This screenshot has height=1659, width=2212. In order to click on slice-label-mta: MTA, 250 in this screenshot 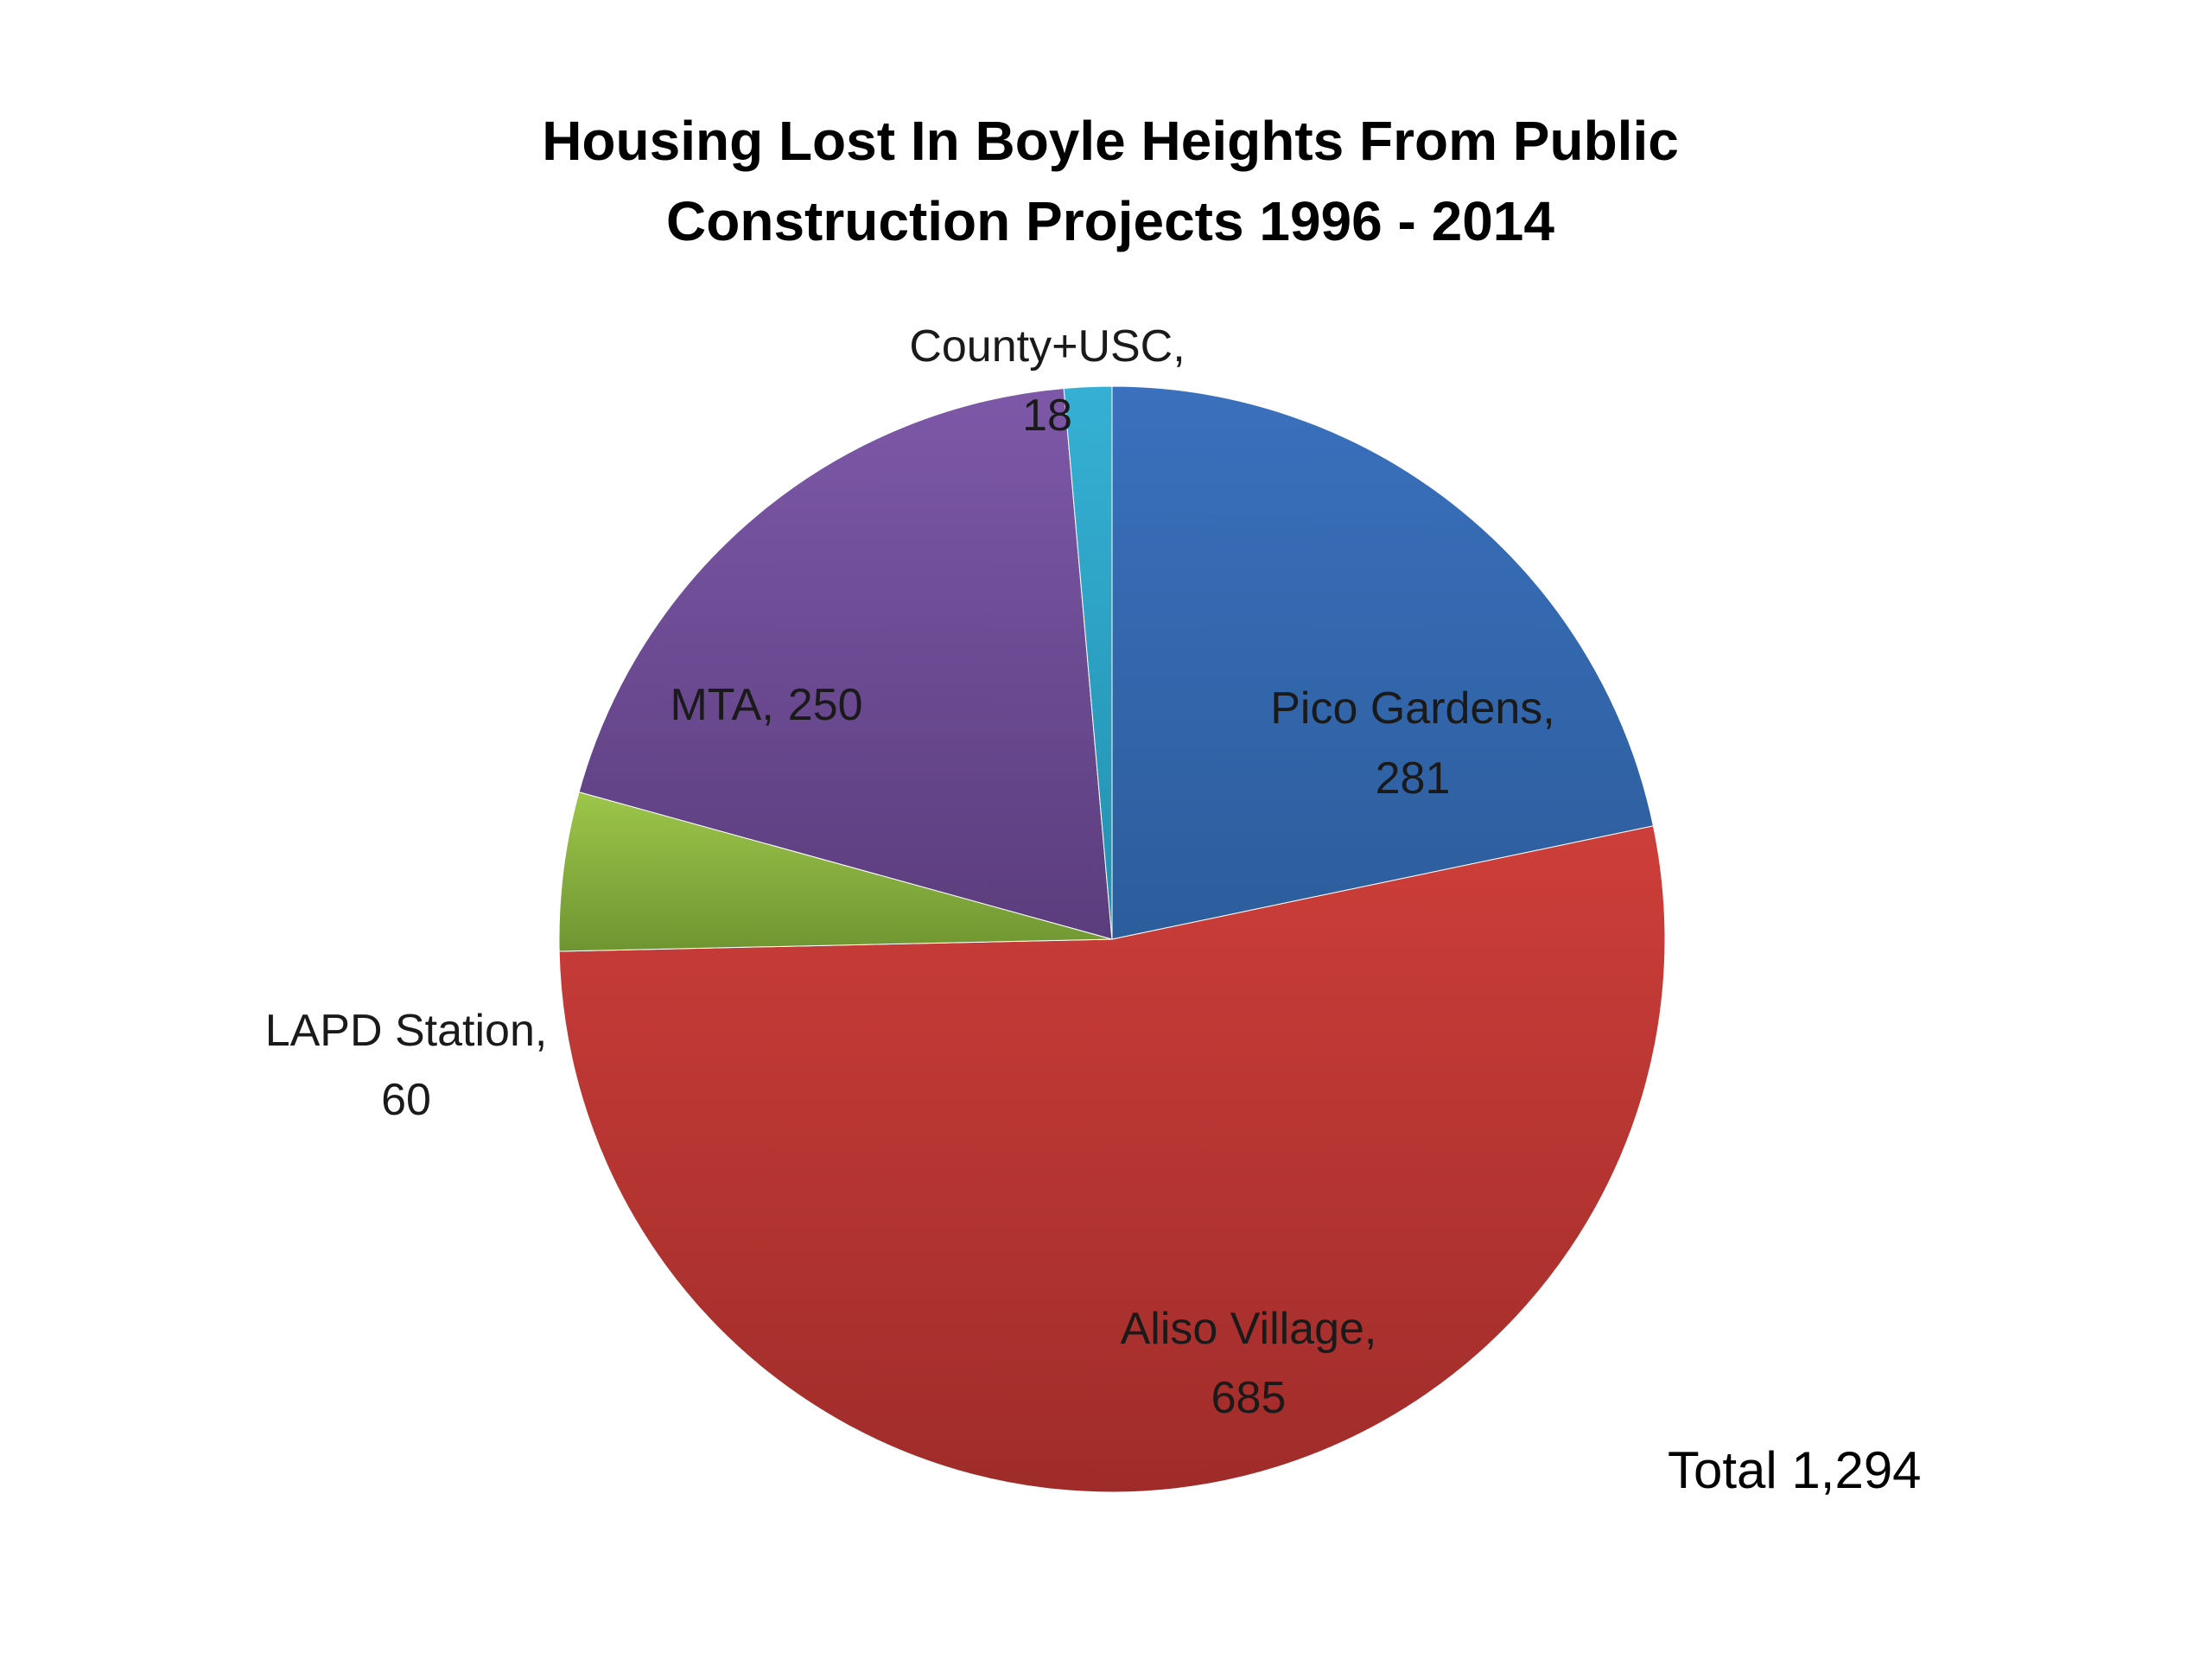, I will do `click(766, 705)`.